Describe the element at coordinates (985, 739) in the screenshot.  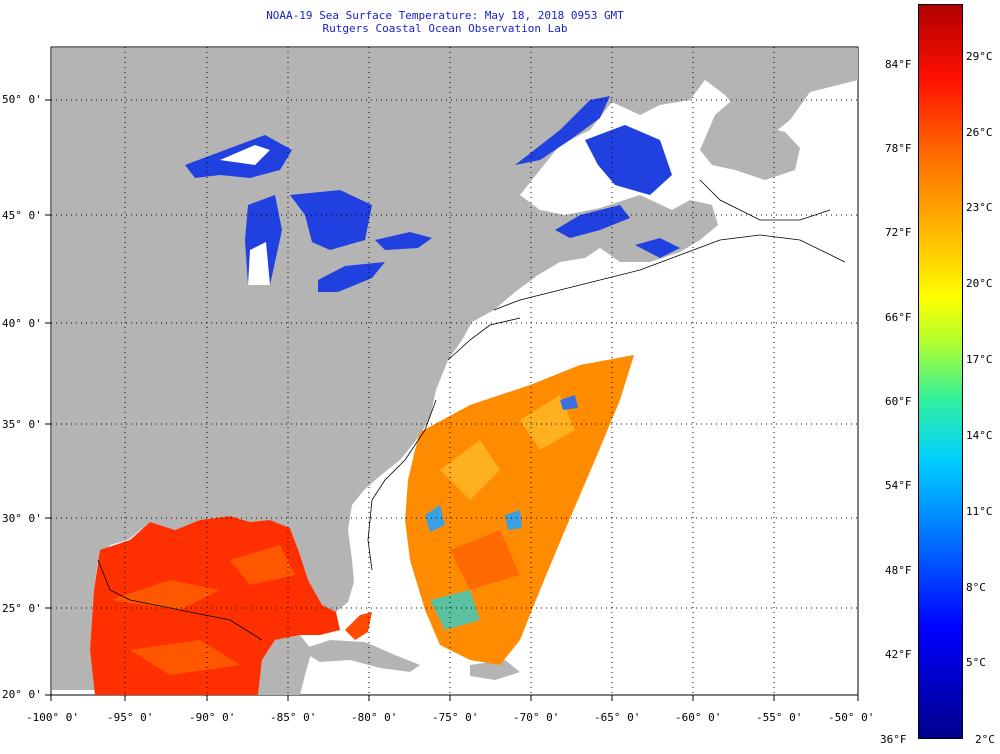
I see `colorbar-celsius-label: 2°C` at that location.